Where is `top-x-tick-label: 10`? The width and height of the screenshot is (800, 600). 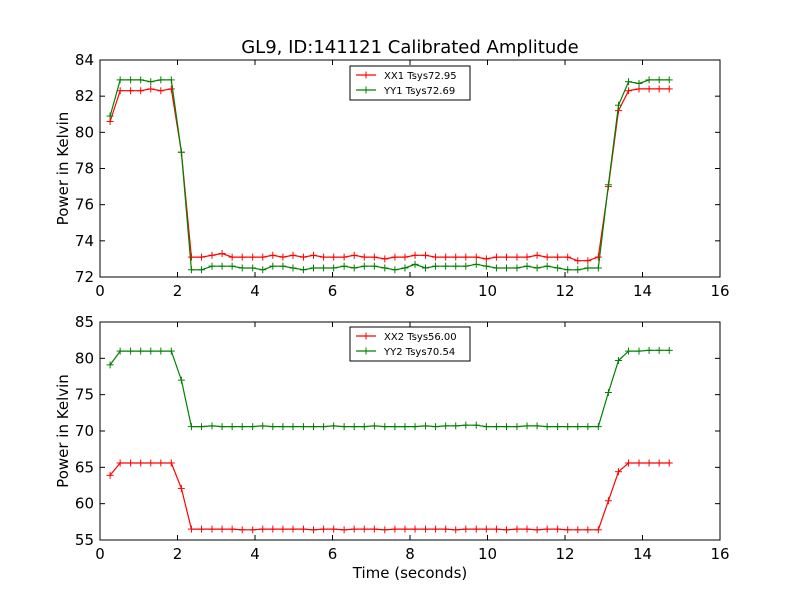
top-x-tick-label: 10 is located at coordinates (487, 291).